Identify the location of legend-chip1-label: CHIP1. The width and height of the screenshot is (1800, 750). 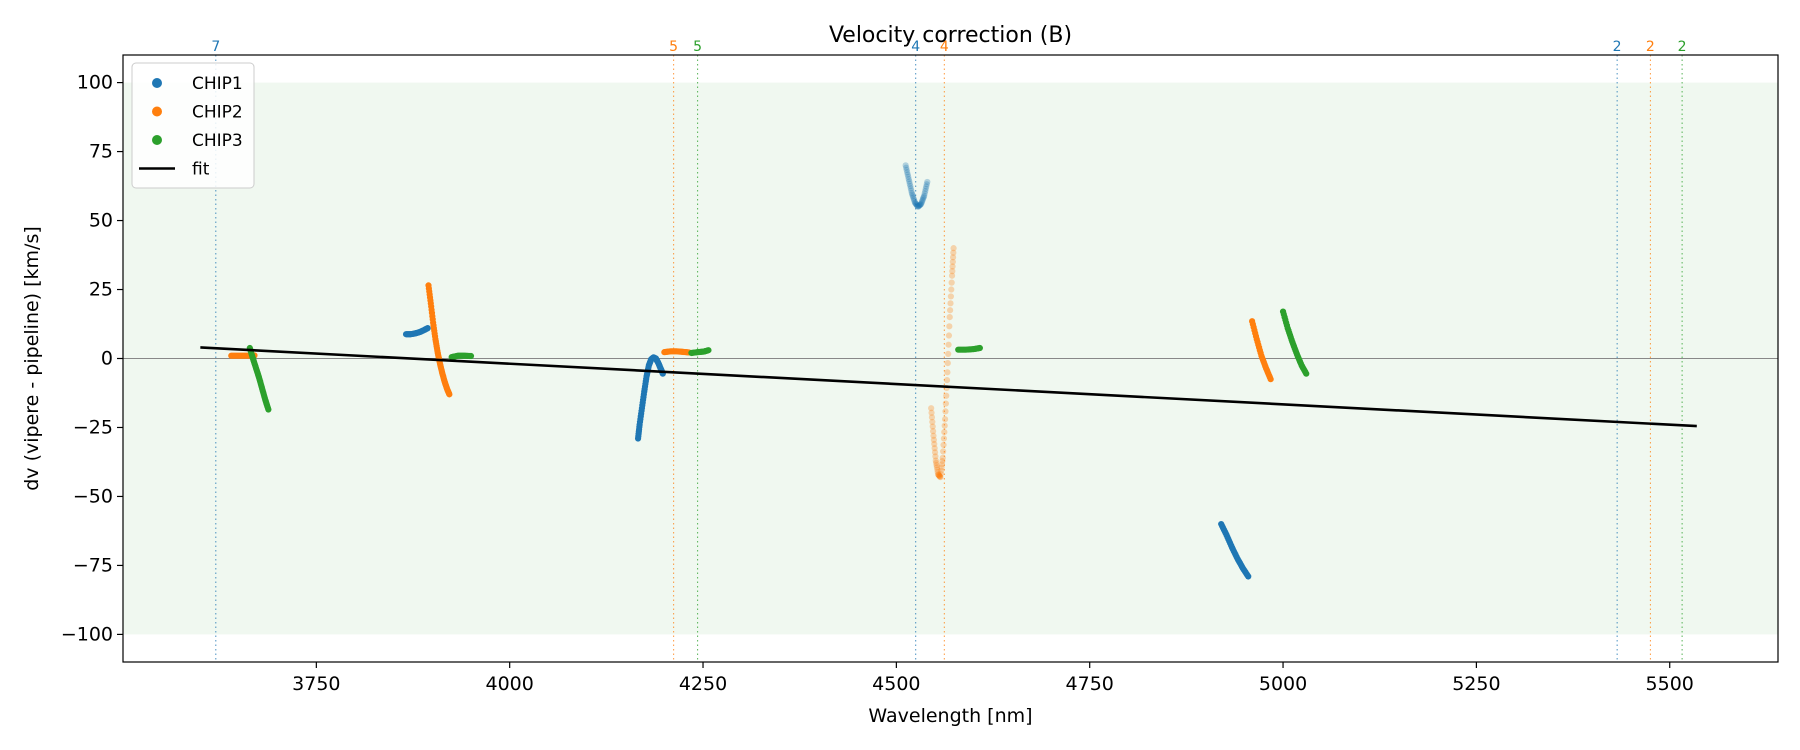
(217, 84).